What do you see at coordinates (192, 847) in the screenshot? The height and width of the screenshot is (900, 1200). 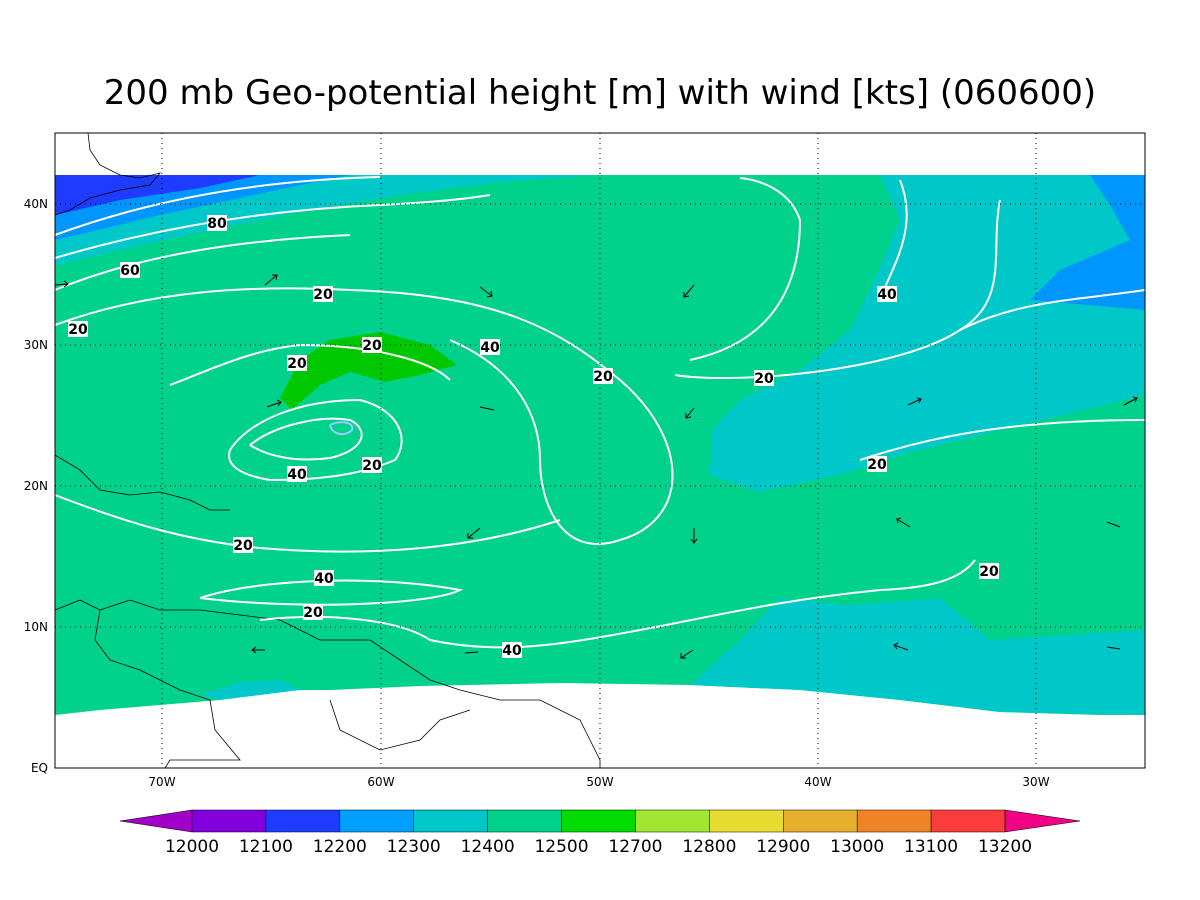 I see `colorbar-label: 12000` at bounding box center [192, 847].